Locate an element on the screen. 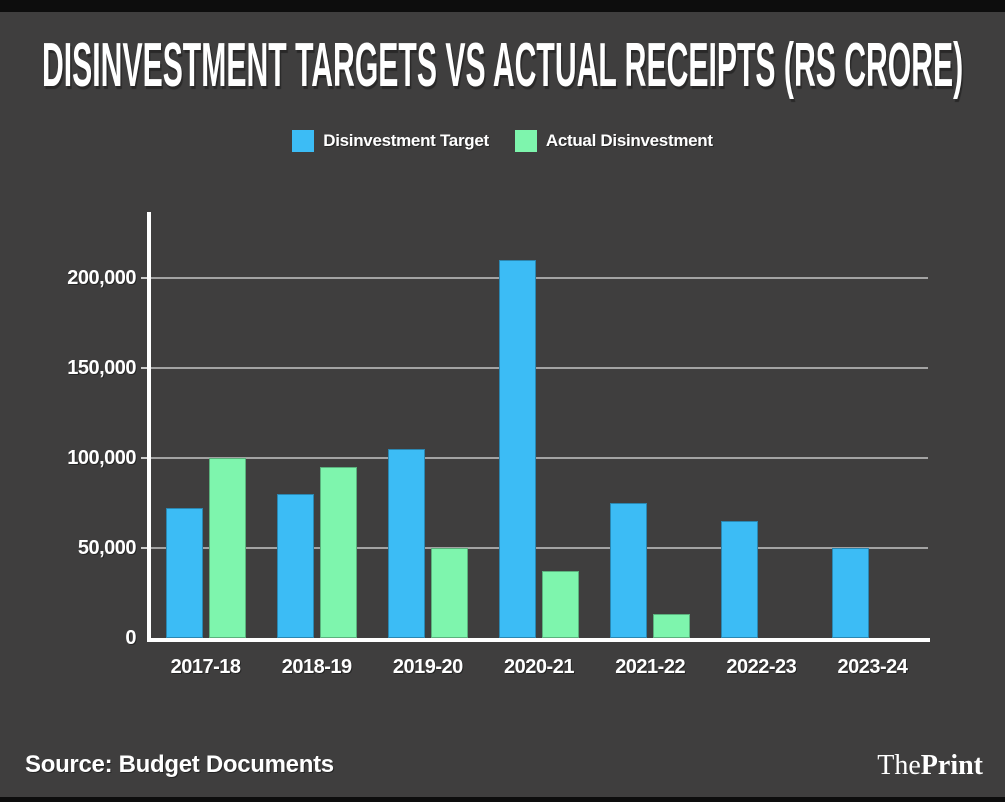 Image resolution: width=1005 pixels, height=802 pixels. legend-item-target: Disinvestment Target is located at coordinates (390, 141).